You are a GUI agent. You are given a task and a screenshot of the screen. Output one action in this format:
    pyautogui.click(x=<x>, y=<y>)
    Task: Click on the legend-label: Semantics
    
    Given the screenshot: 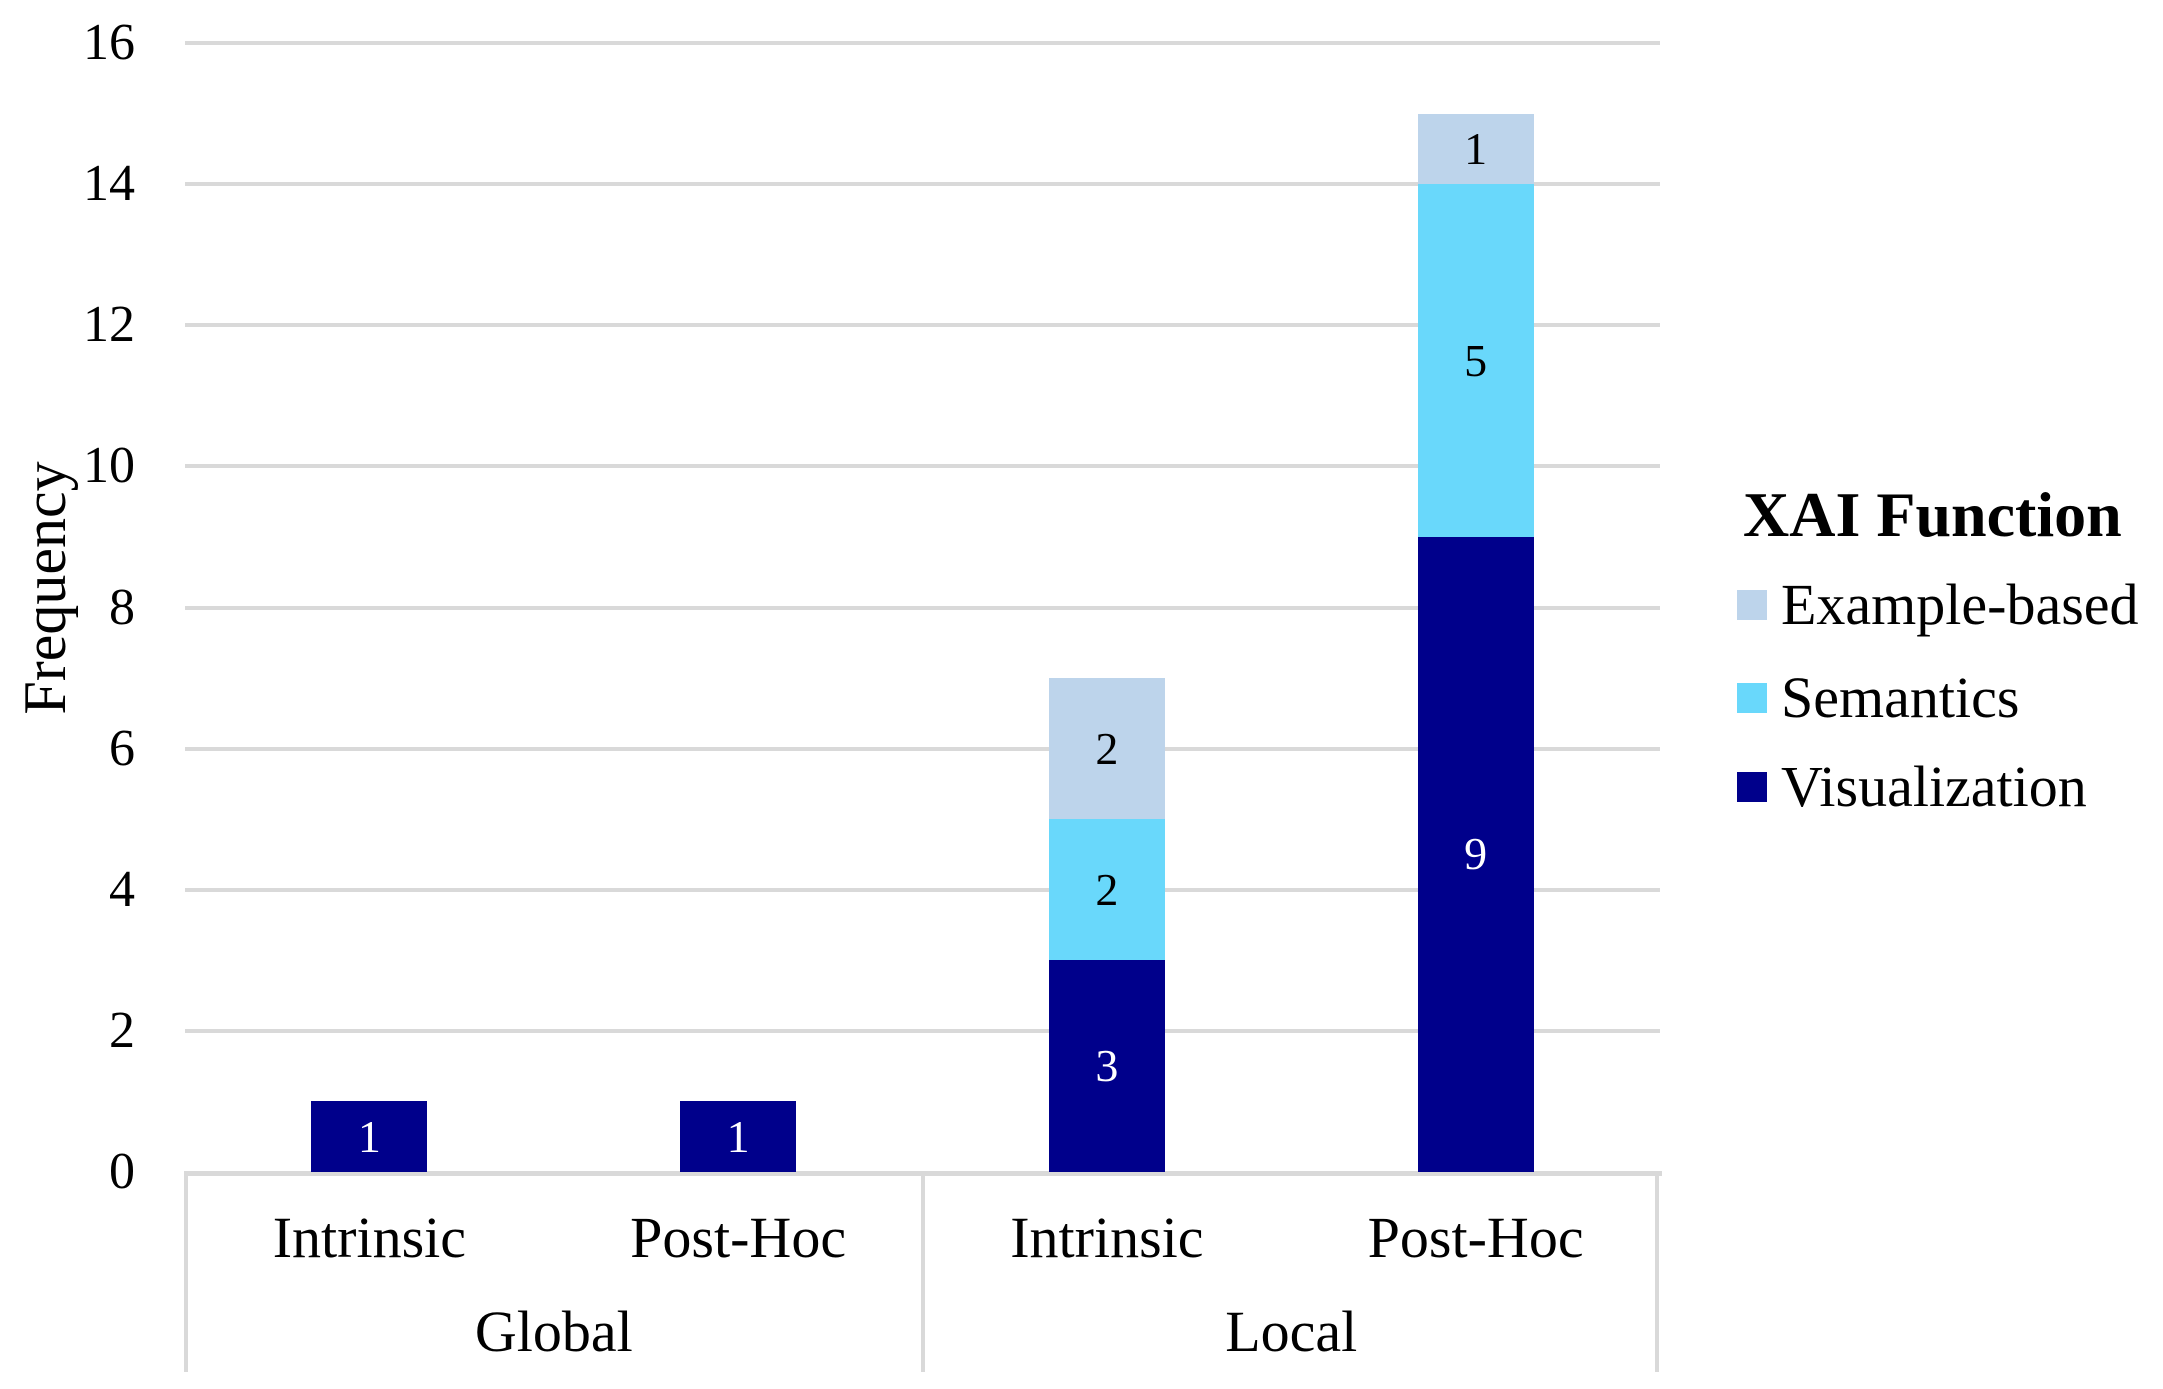 What is the action you would take?
    pyautogui.click(x=1900, y=697)
    